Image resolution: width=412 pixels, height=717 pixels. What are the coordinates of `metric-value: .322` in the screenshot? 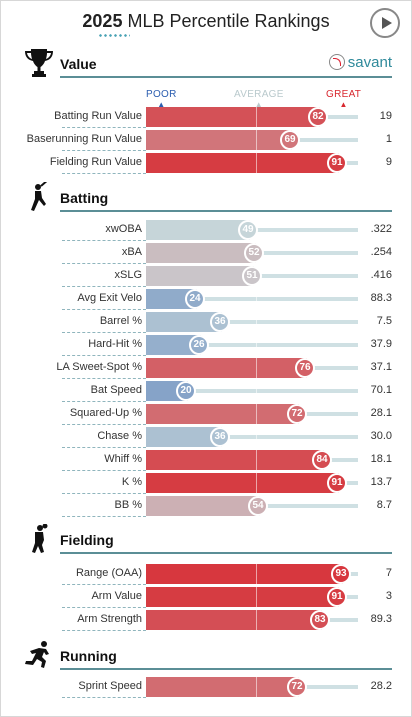 It's located at (381, 229).